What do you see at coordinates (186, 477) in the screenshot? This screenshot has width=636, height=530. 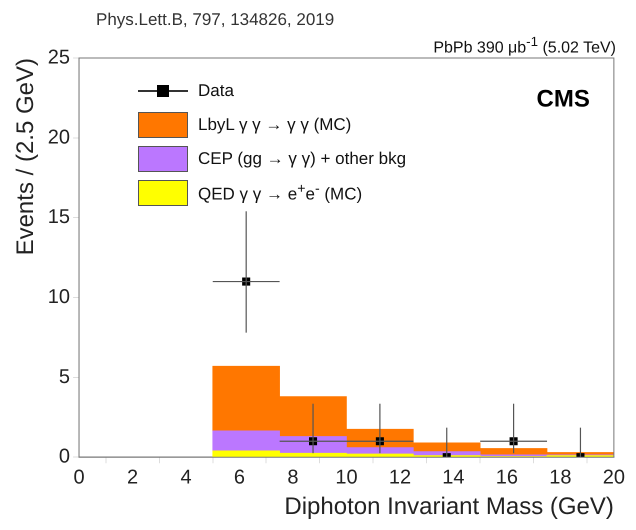 I see `x-tick-label: 4` at bounding box center [186, 477].